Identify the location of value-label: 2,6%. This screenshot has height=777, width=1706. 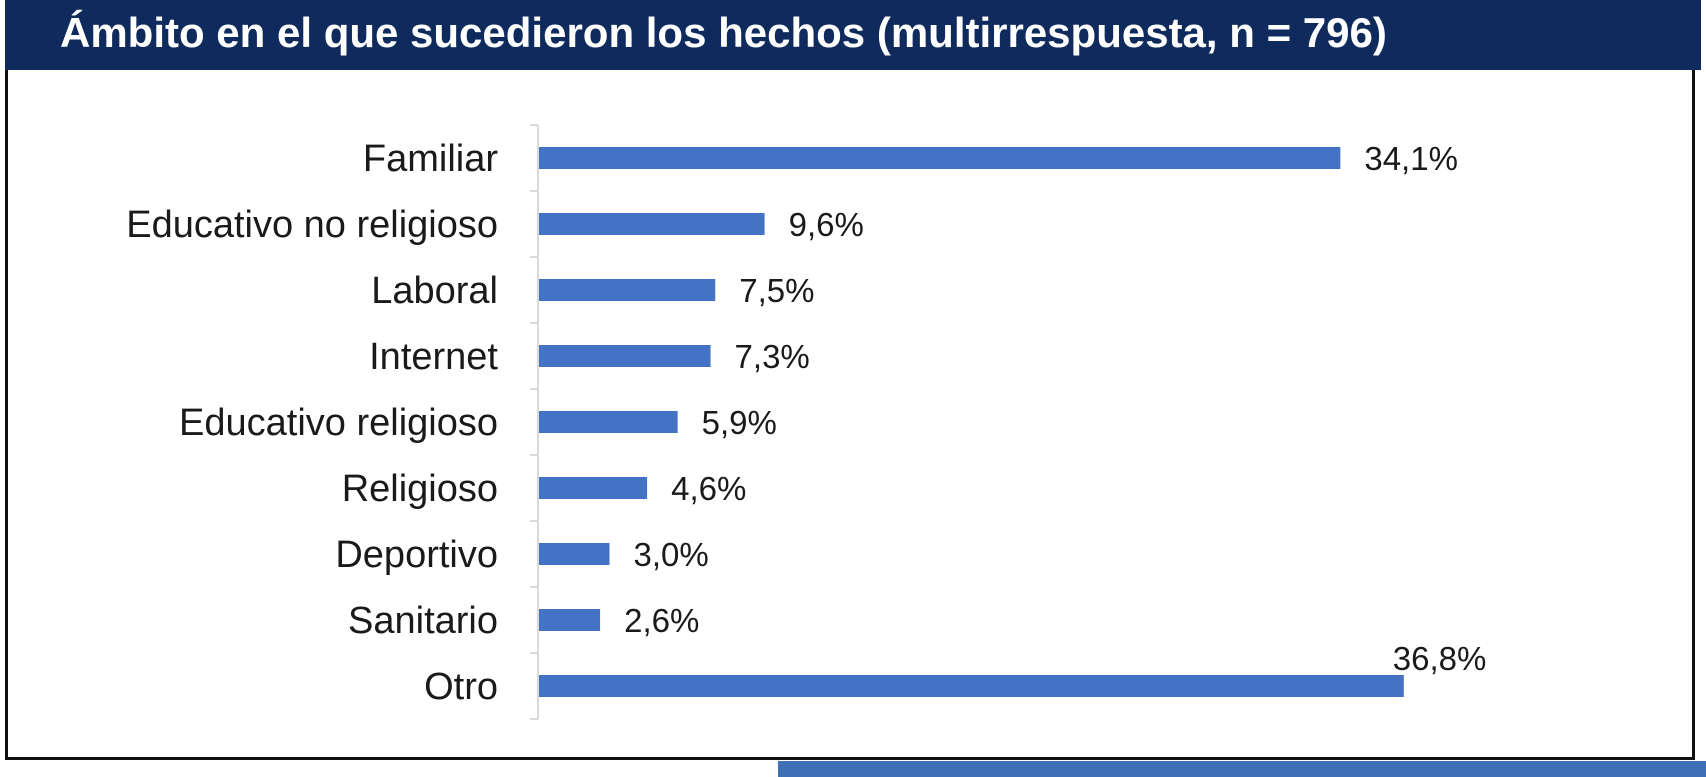
(661, 620).